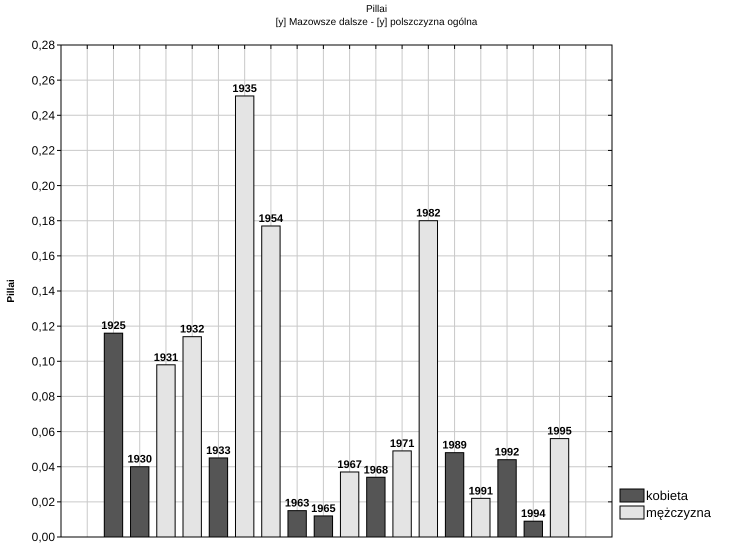  I want to click on x-tick-label: 1932, so click(192, 330).